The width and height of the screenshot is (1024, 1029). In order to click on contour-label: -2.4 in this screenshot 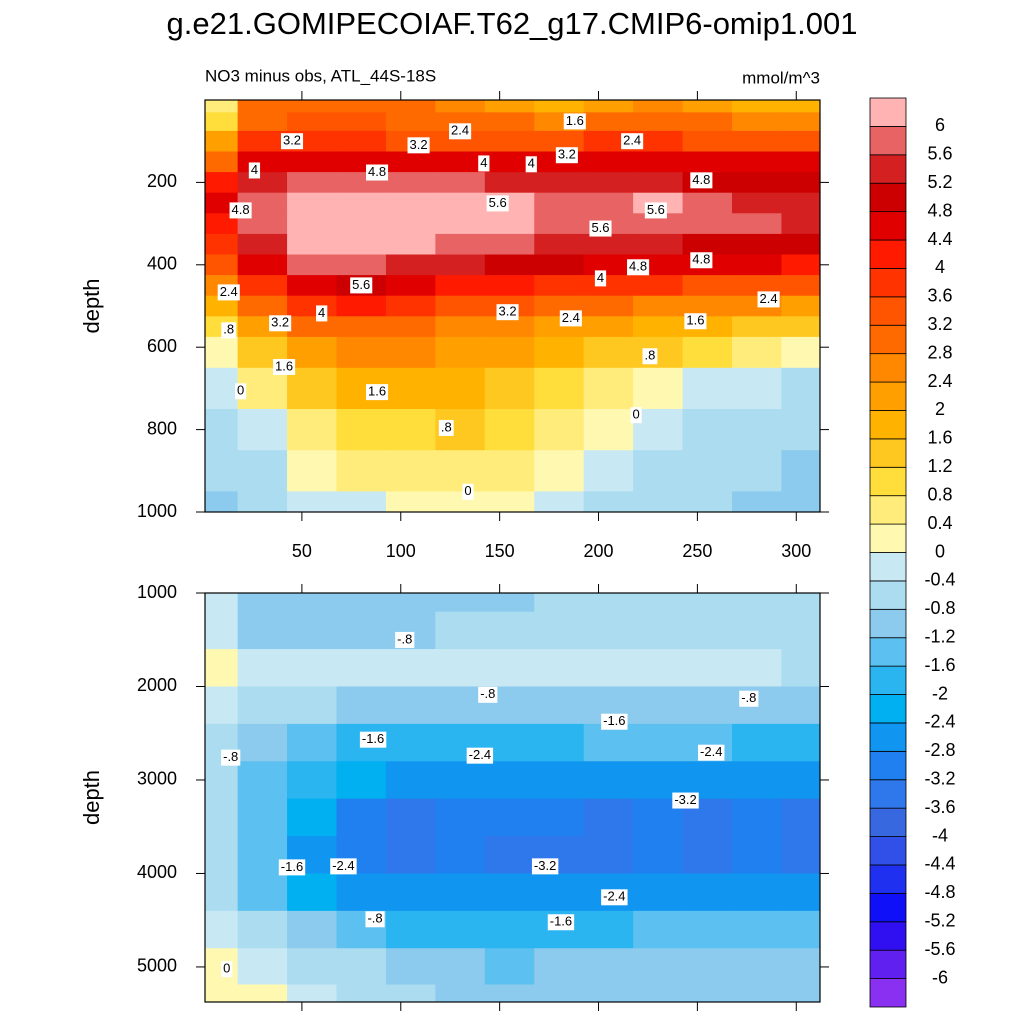, I will do `click(711, 751)`.